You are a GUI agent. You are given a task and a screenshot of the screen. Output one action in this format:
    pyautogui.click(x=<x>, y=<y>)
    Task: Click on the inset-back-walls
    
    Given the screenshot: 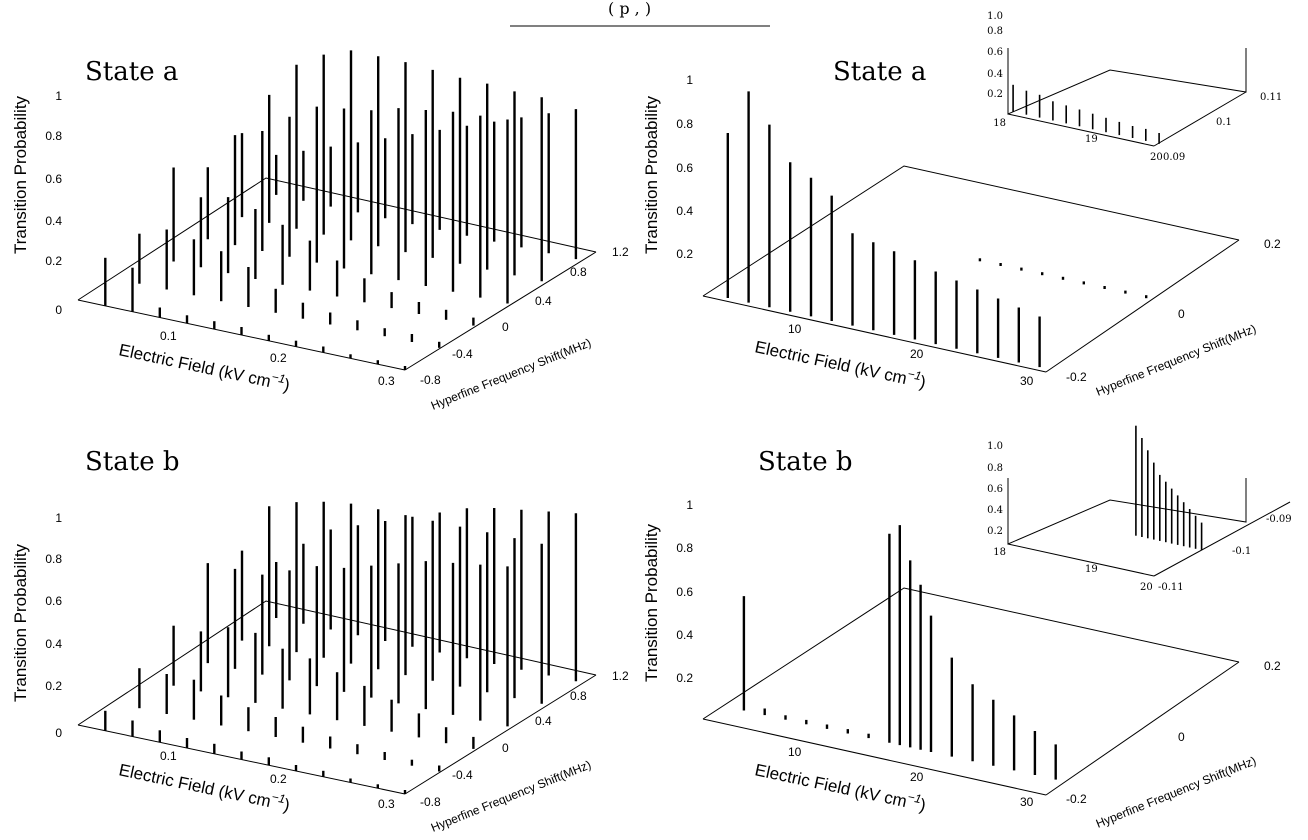 What is the action you would take?
    pyautogui.click(x=1127, y=511)
    